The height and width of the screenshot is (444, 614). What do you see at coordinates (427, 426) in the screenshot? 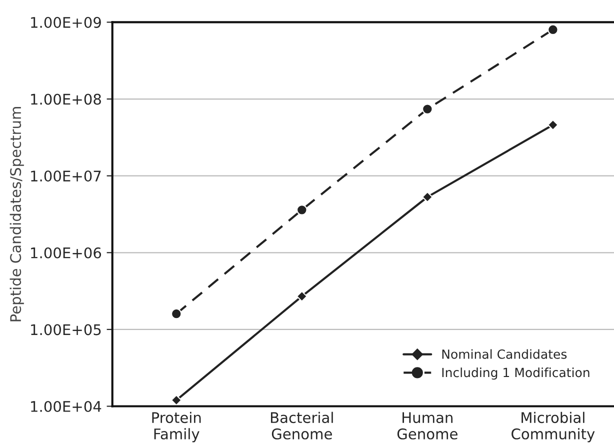
I see `x-tick-label: Human Genome` at bounding box center [427, 426].